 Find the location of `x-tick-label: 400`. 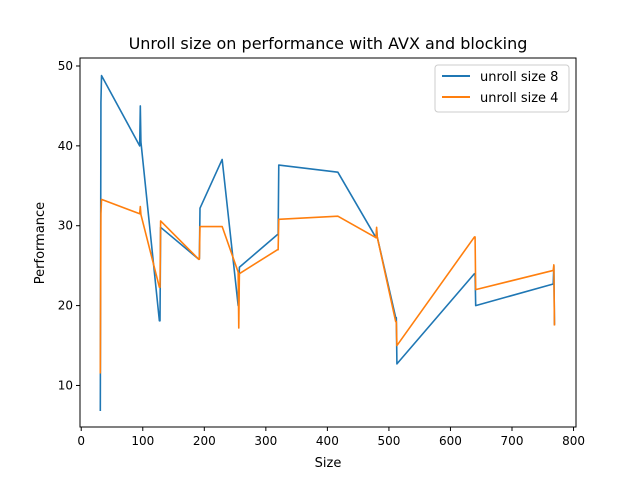

x-tick-label: 400 is located at coordinates (327, 441).